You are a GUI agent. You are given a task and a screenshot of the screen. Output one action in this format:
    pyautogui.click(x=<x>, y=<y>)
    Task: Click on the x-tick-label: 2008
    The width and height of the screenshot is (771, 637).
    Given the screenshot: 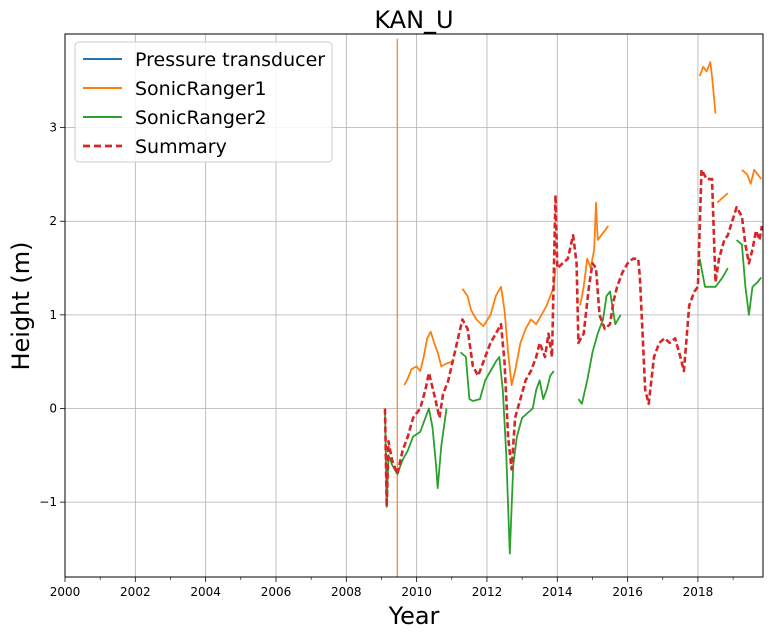 What is the action you would take?
    pyautogui.click(x=346, y=592)
    